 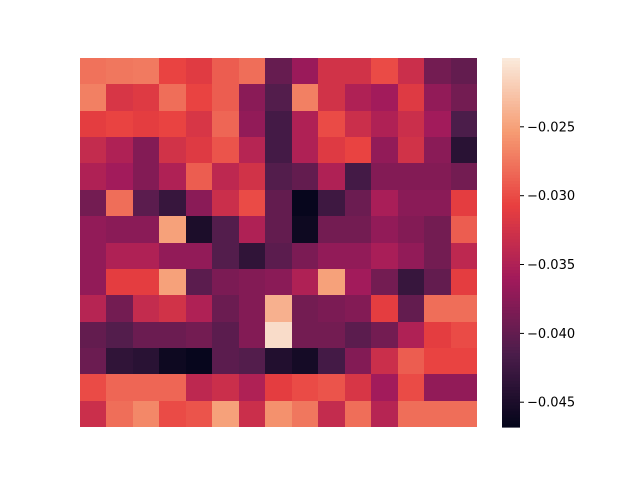 What do you see at coordinates (93, 308) in the screenshot?
I see `heatmap-cell-r9-c0` at bounding box center [93, 308].